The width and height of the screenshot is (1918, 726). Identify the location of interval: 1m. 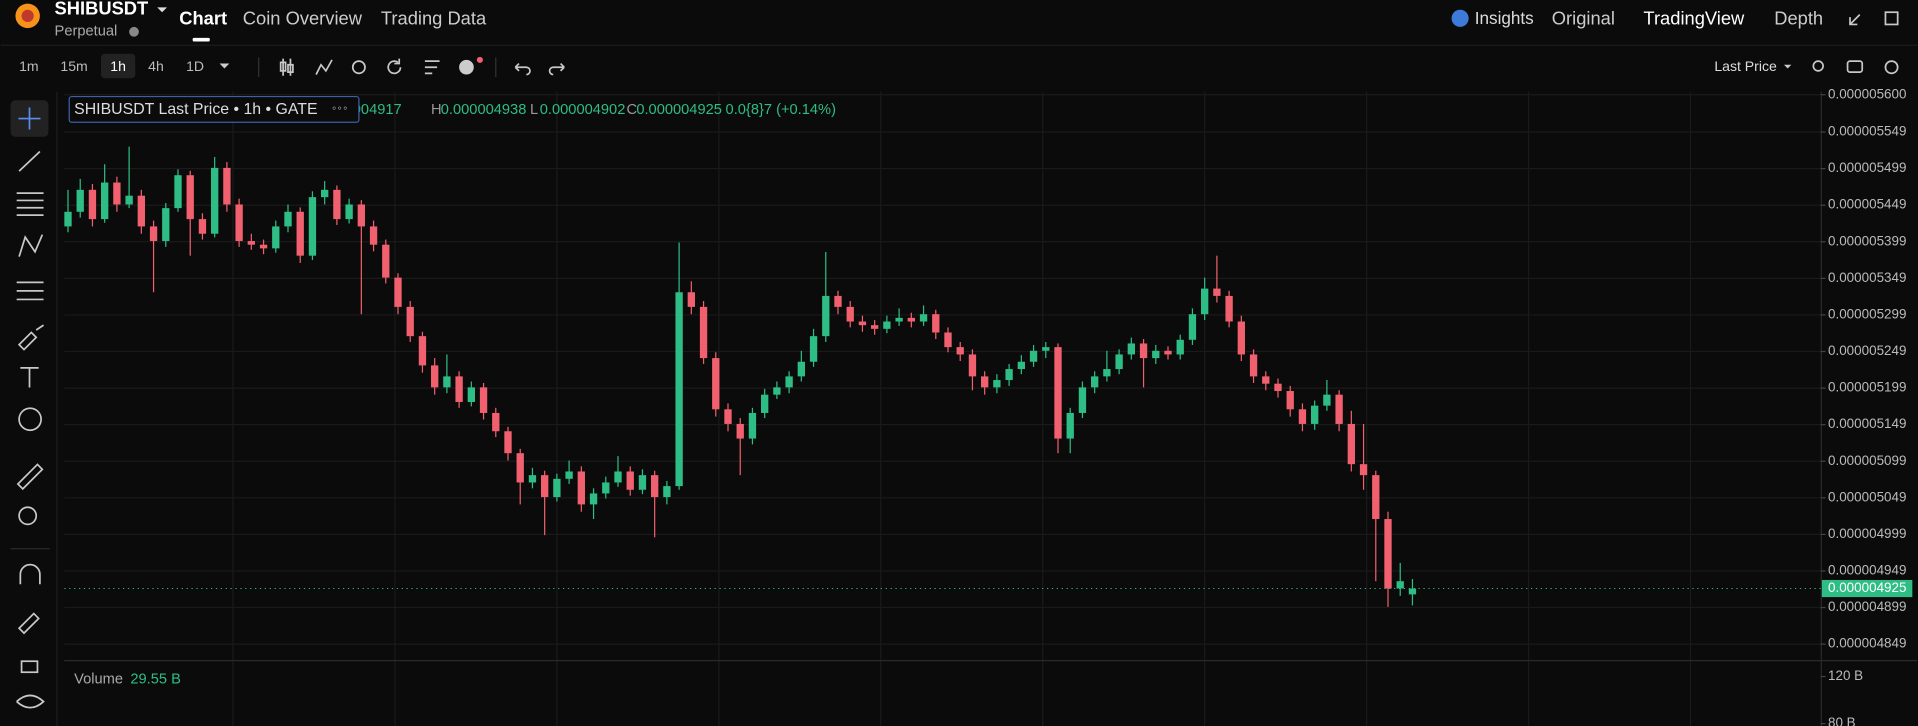
(29, 66).